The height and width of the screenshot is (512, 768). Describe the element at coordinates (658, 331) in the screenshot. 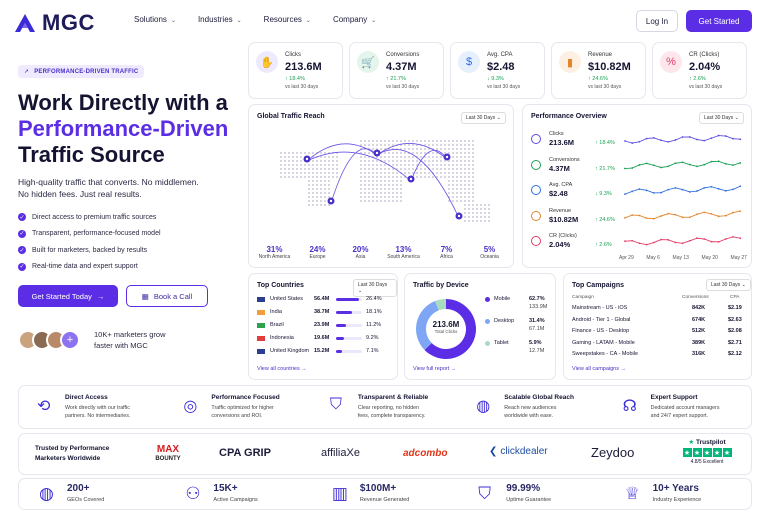

I see `campaign-row: Finance - US - Desktop 512K $2.08` at that location.